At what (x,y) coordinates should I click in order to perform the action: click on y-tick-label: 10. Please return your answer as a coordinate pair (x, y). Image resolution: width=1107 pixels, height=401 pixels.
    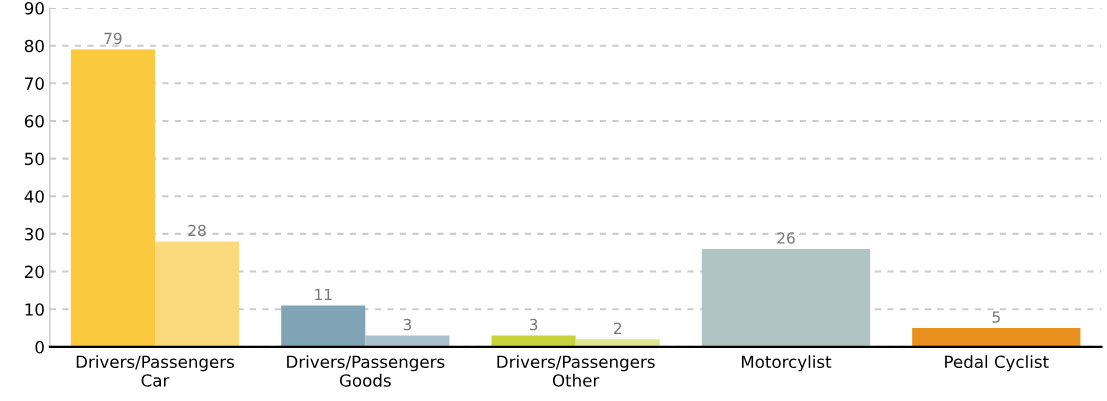
    Looking at the image, I should click on (34, 309).